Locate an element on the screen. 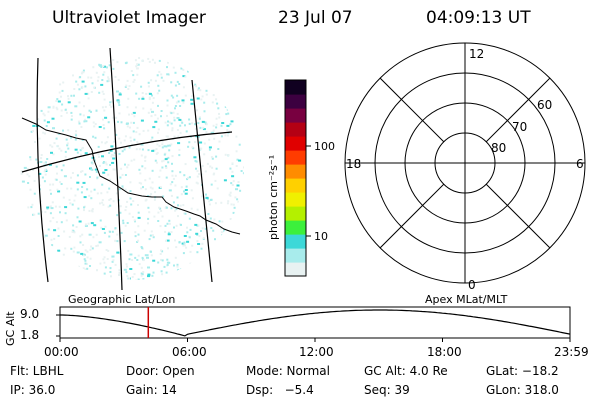 Image resolution: width=600 pixels, height=400 pixels. timeline-frame is located at coordinates (315, 322).